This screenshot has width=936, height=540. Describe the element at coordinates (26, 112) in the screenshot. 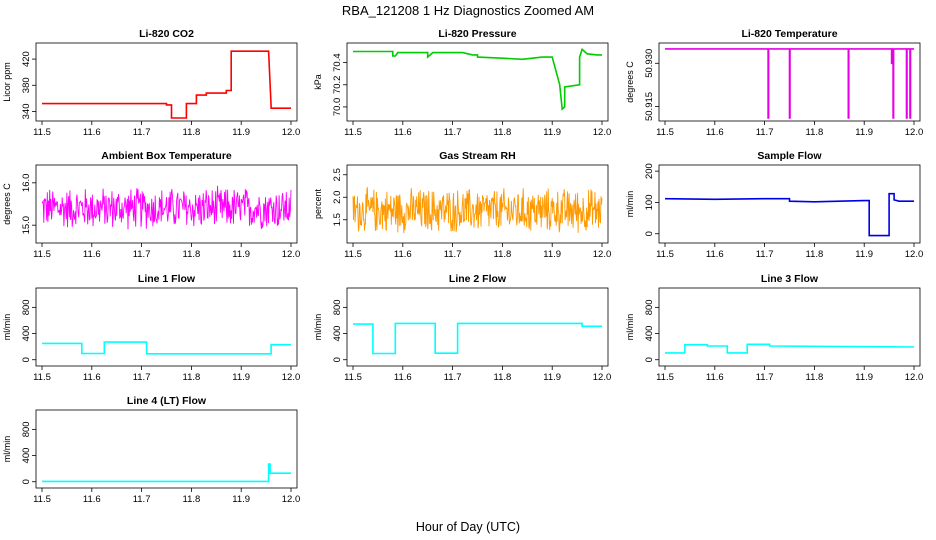

I see `y-tick-label: 340` at that location.